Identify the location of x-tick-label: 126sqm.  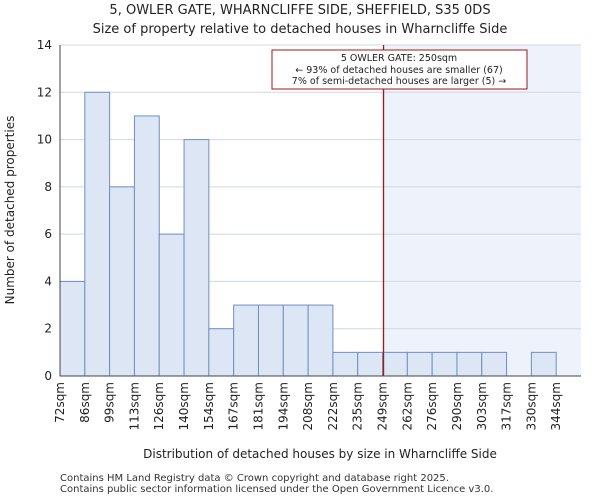
(159, 406).